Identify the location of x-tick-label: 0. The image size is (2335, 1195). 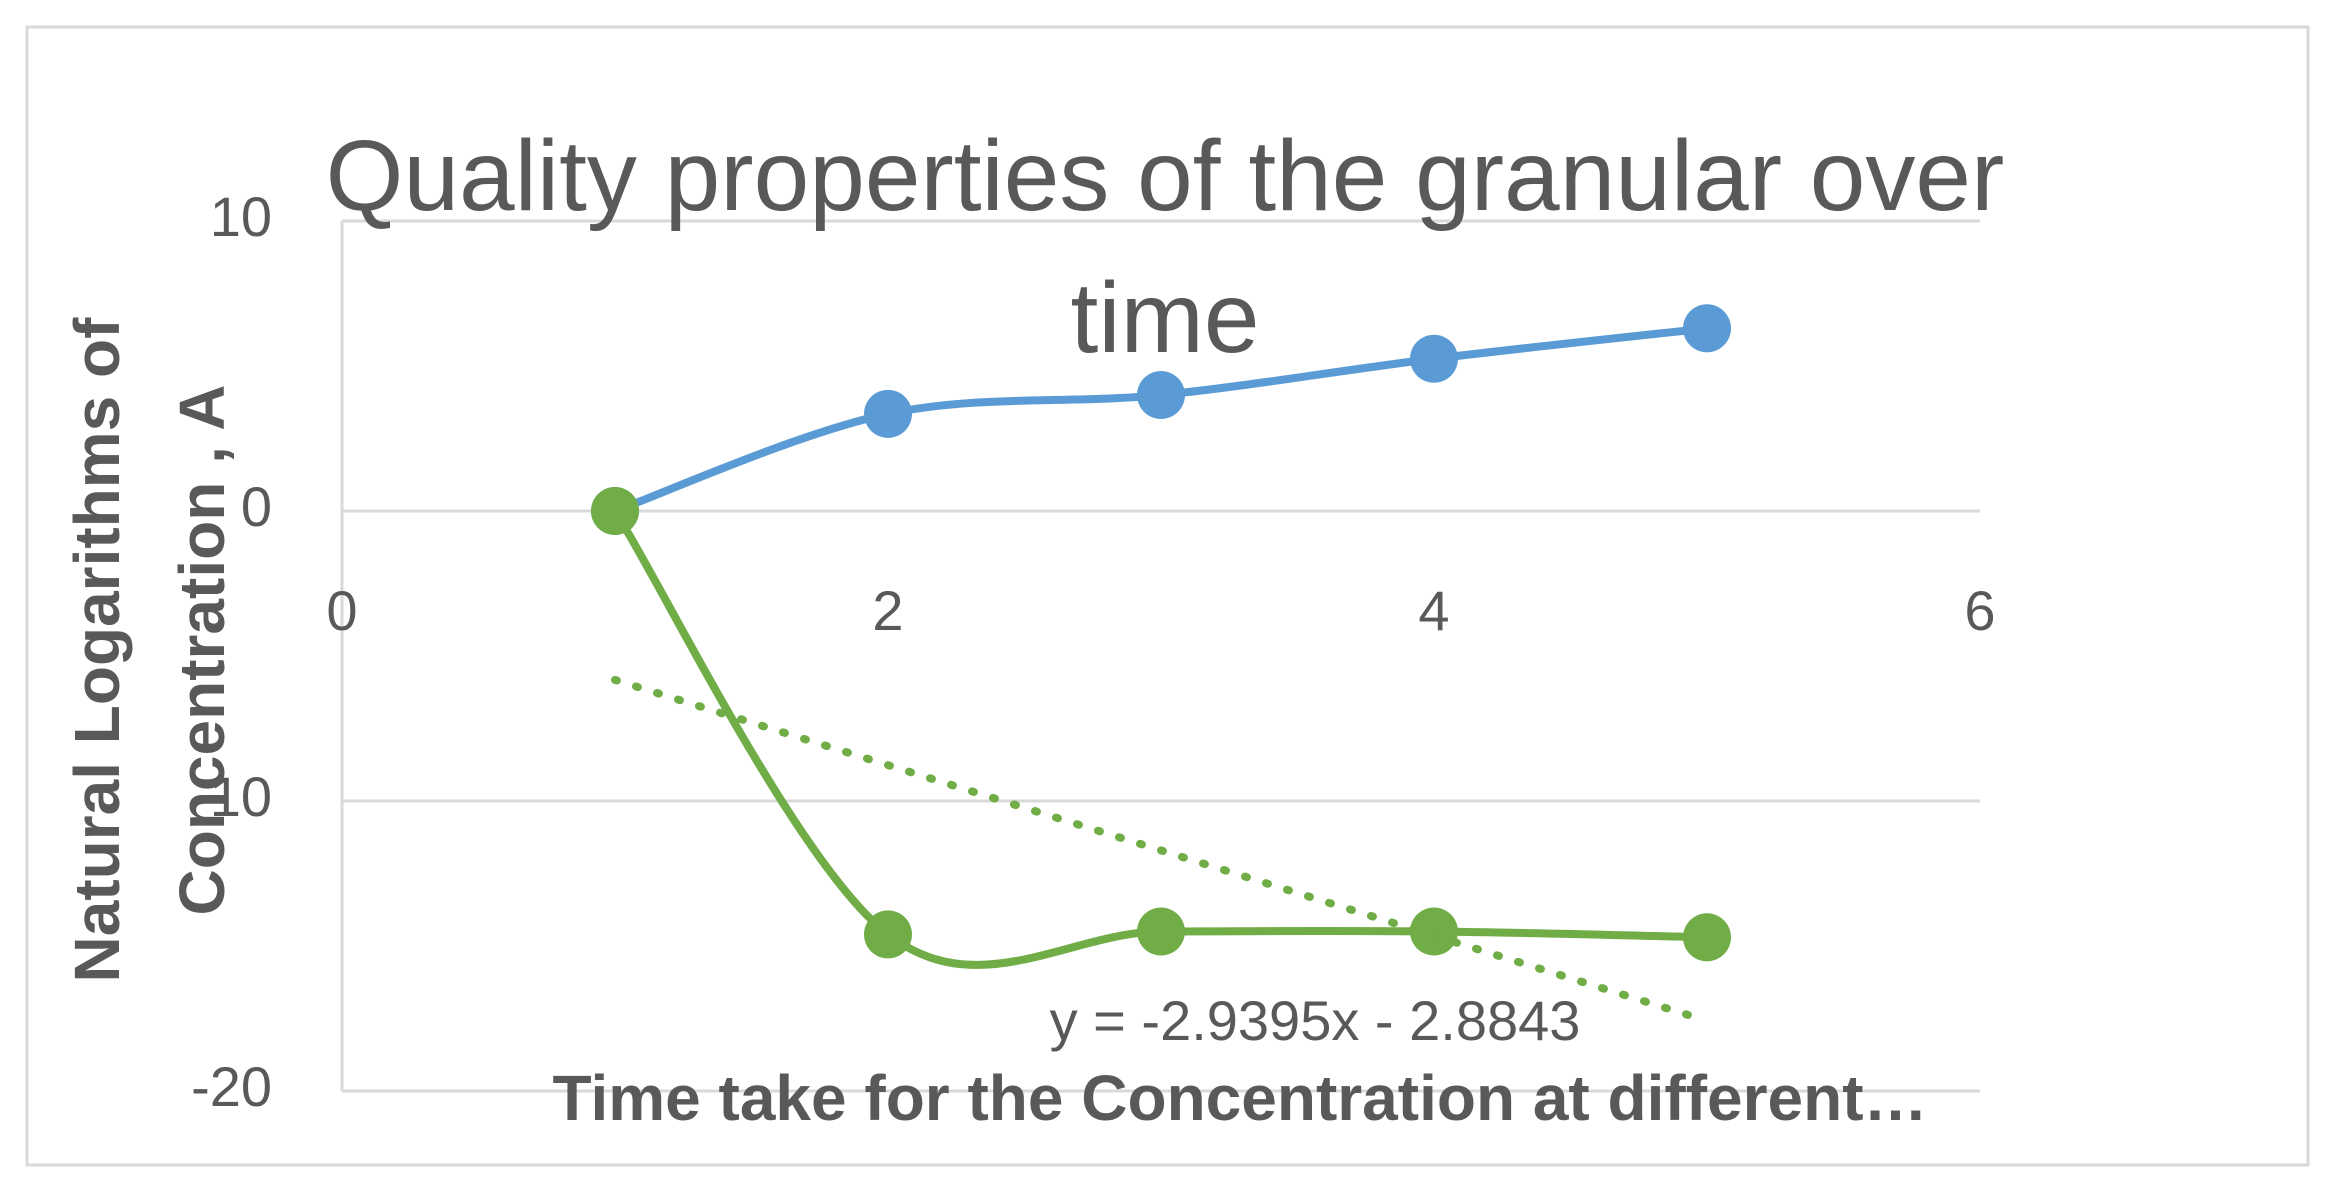
(341, 610).